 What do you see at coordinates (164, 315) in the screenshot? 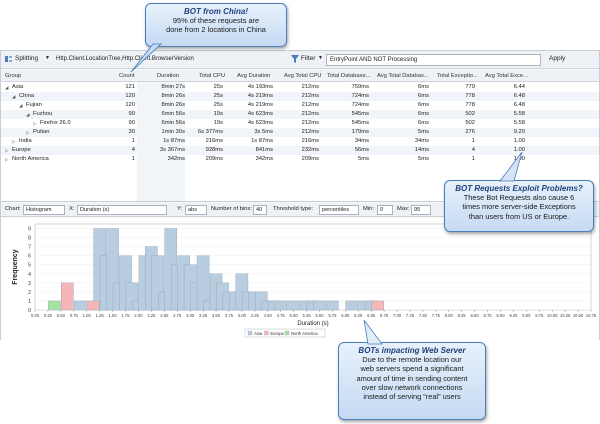
I see `x-tick-label: 2.50` at bounding box center [164, 315].